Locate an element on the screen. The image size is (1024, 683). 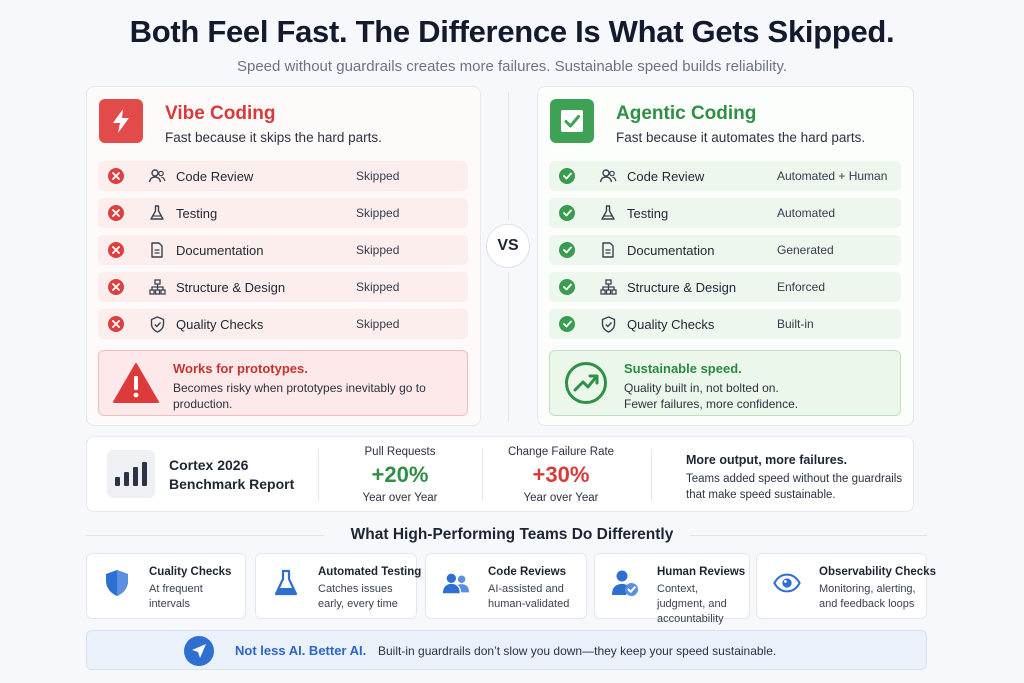
card-text: AI-assisted and human-validated is located at coordinates (529, 596).